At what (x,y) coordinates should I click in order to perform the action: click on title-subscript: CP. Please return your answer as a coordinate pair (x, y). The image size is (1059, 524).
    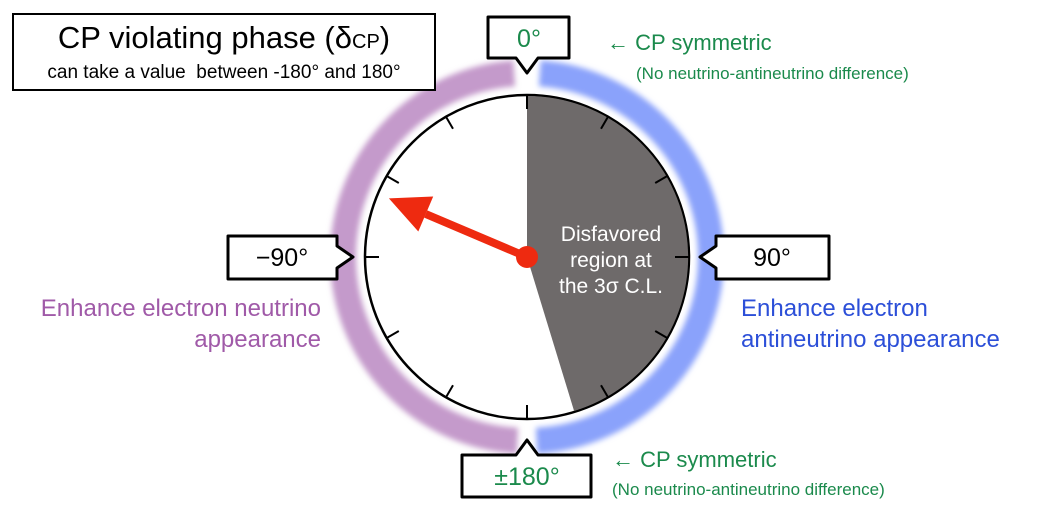
    Looking at the image, I should click on (366, 42).